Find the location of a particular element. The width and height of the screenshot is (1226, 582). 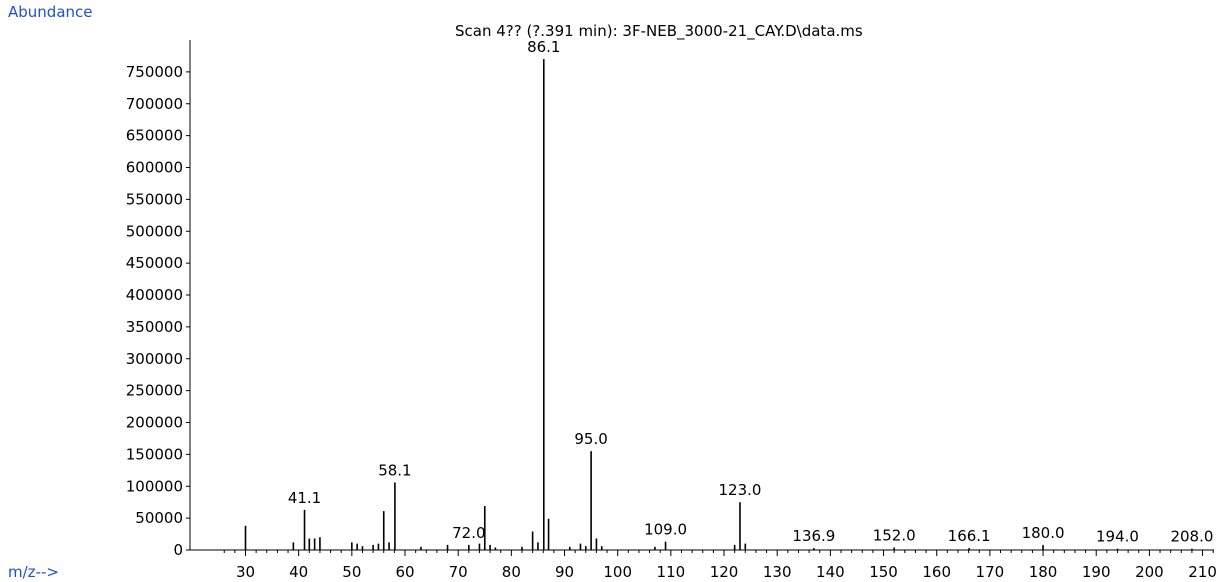

peak-label: 86.1 is located at coordinates (543, 47).